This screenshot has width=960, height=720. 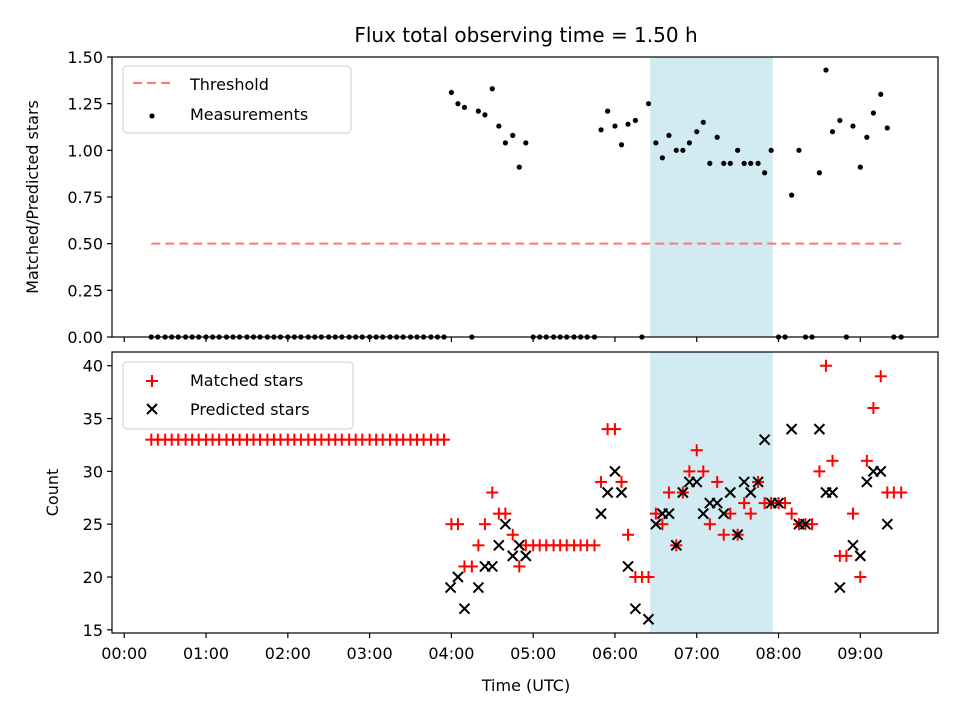 What do you see at coordinates (85, 104) in the screenshot?
I see `top-y-tick-label: 1.25` at bounding box center [85, 104].